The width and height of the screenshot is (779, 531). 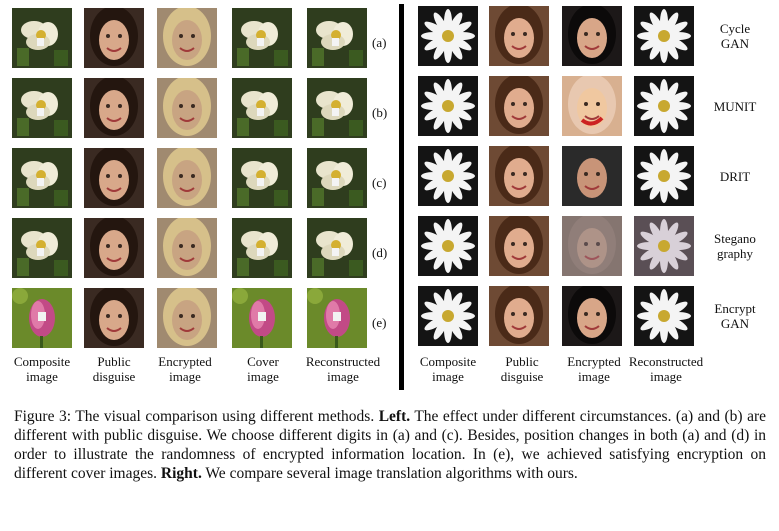 I want to click on method-label: Stegano graphy, so click(x=735, y=246).